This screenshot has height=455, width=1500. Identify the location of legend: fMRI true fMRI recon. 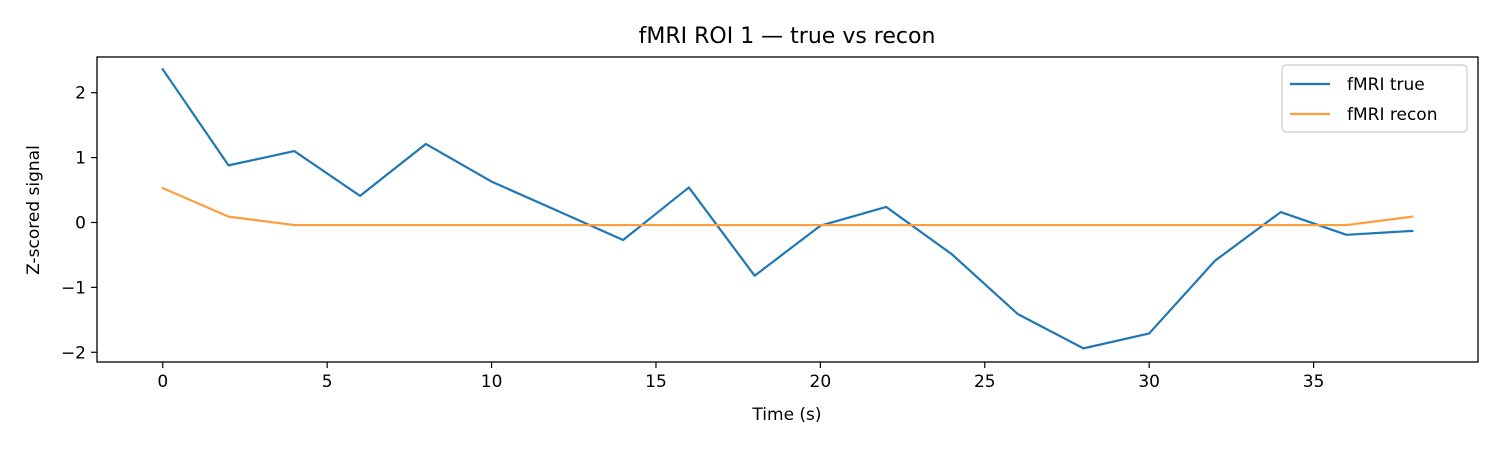
(1374, 98).